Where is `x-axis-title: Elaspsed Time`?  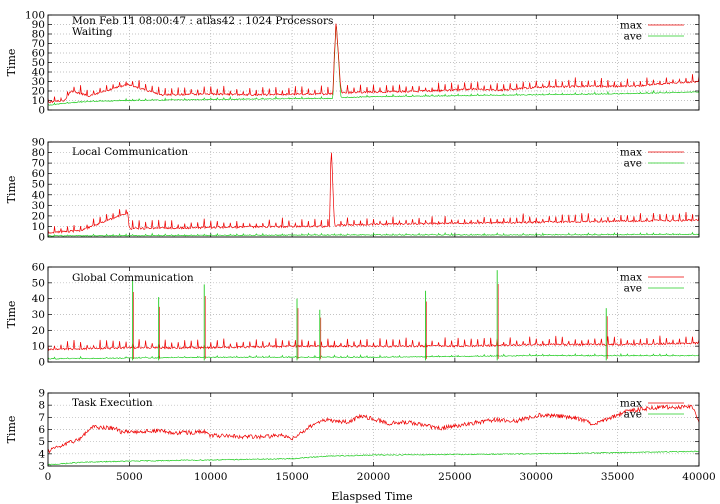
x-axis-title: Elaspsed Time is located at coordinates (371, 496).